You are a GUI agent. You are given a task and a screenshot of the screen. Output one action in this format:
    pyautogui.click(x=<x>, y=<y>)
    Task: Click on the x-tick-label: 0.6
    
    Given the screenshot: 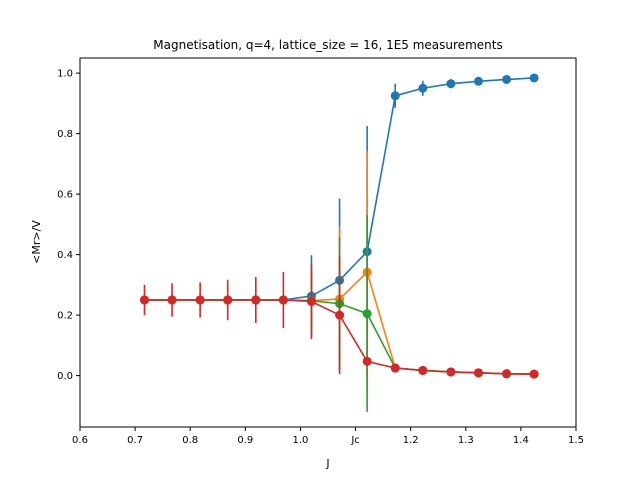 What is the action you would take?
    pyautogui.click(x=80, y=440)
    